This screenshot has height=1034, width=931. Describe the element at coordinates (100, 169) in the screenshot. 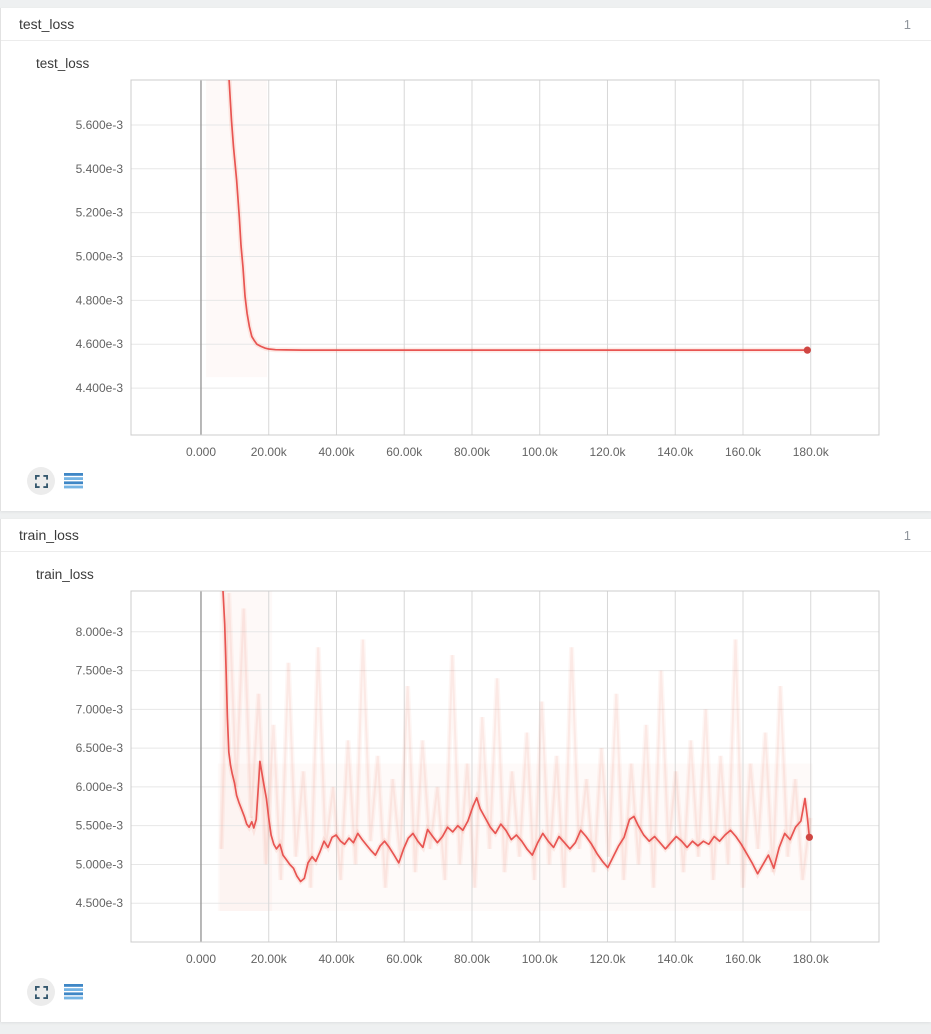

I see `svg-text: 5.400e-3` at that location.